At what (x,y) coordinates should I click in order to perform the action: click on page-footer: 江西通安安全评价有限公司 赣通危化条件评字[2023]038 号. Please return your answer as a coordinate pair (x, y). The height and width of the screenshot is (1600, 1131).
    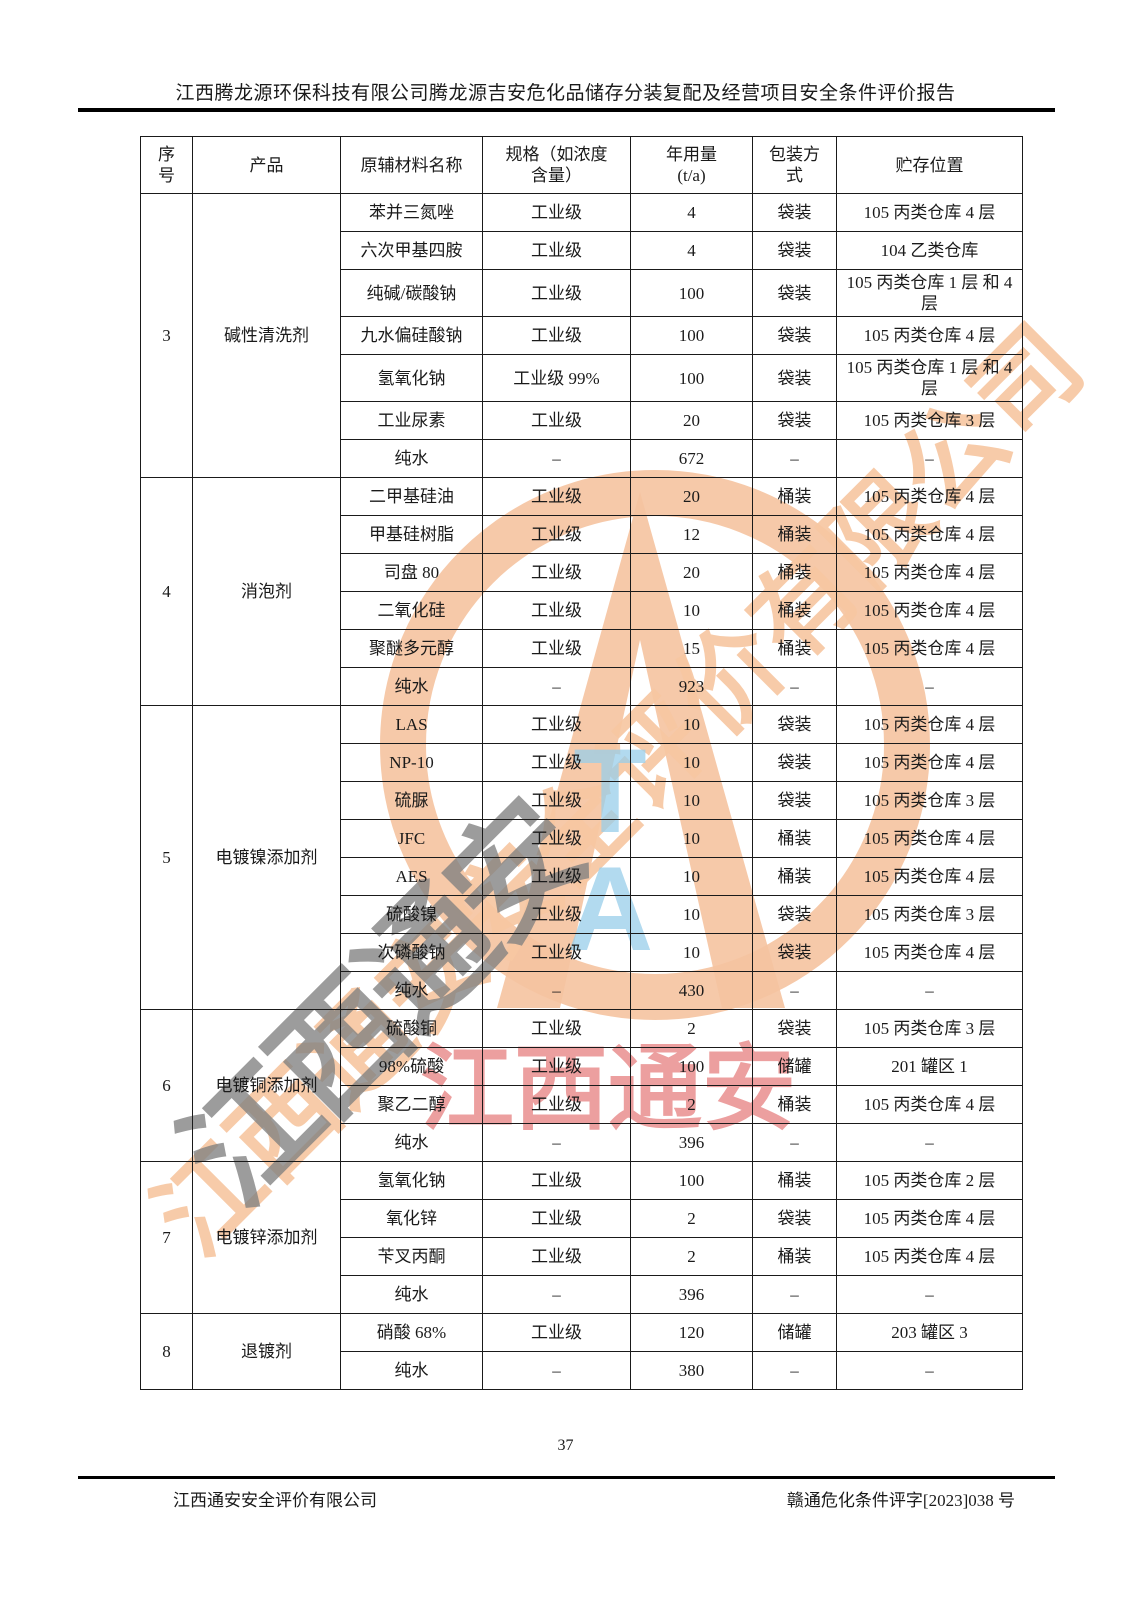
    Looking at the image, I should click on (566, 1498).